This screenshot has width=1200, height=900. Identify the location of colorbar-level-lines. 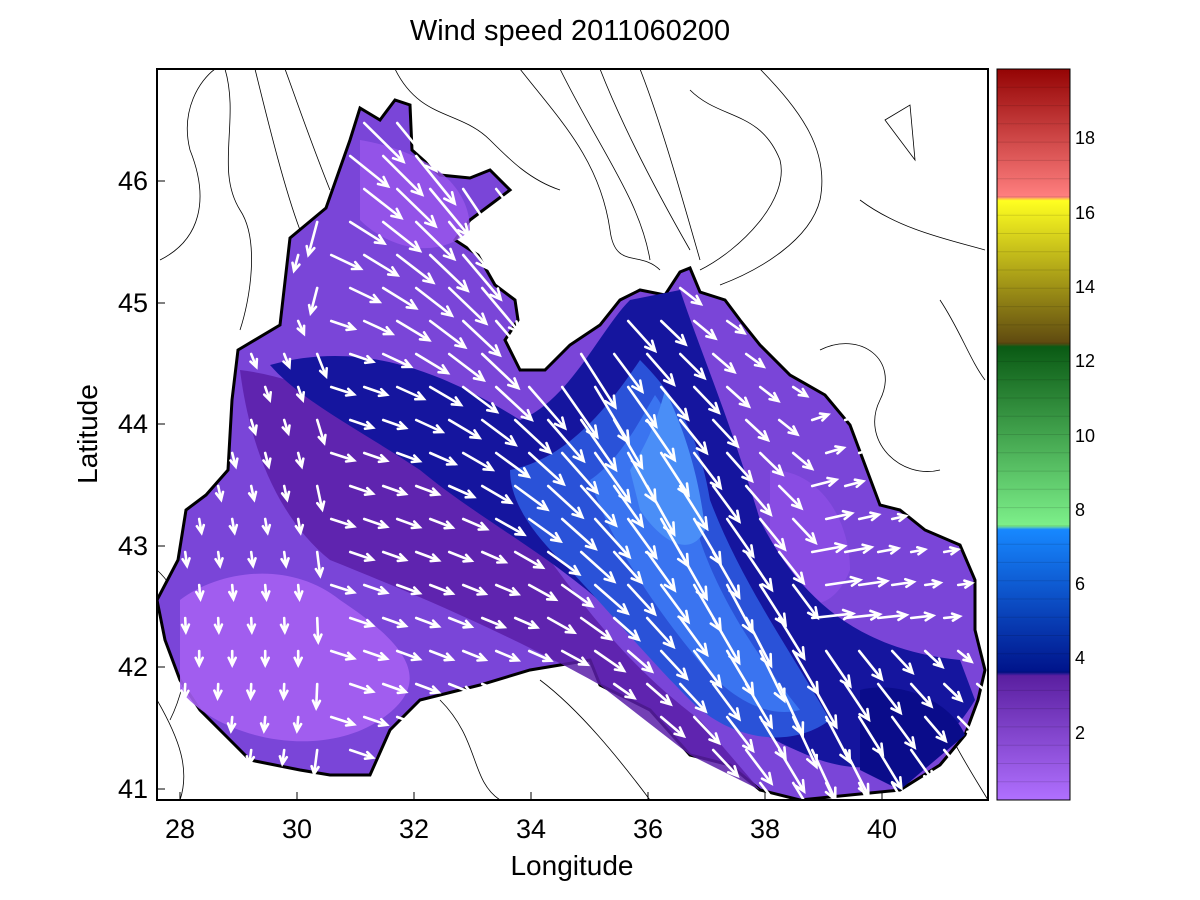
(1033, 434).